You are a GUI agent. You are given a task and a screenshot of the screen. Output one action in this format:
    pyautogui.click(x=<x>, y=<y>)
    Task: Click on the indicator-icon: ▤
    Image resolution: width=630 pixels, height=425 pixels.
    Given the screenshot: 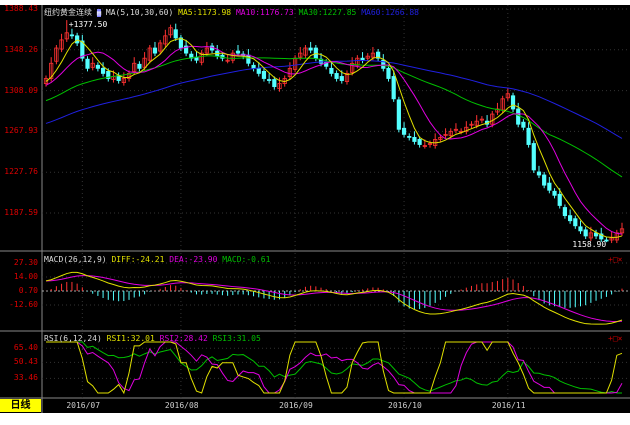 What is the action you would take?
    pyautogui.click(x=99, y=13)
    